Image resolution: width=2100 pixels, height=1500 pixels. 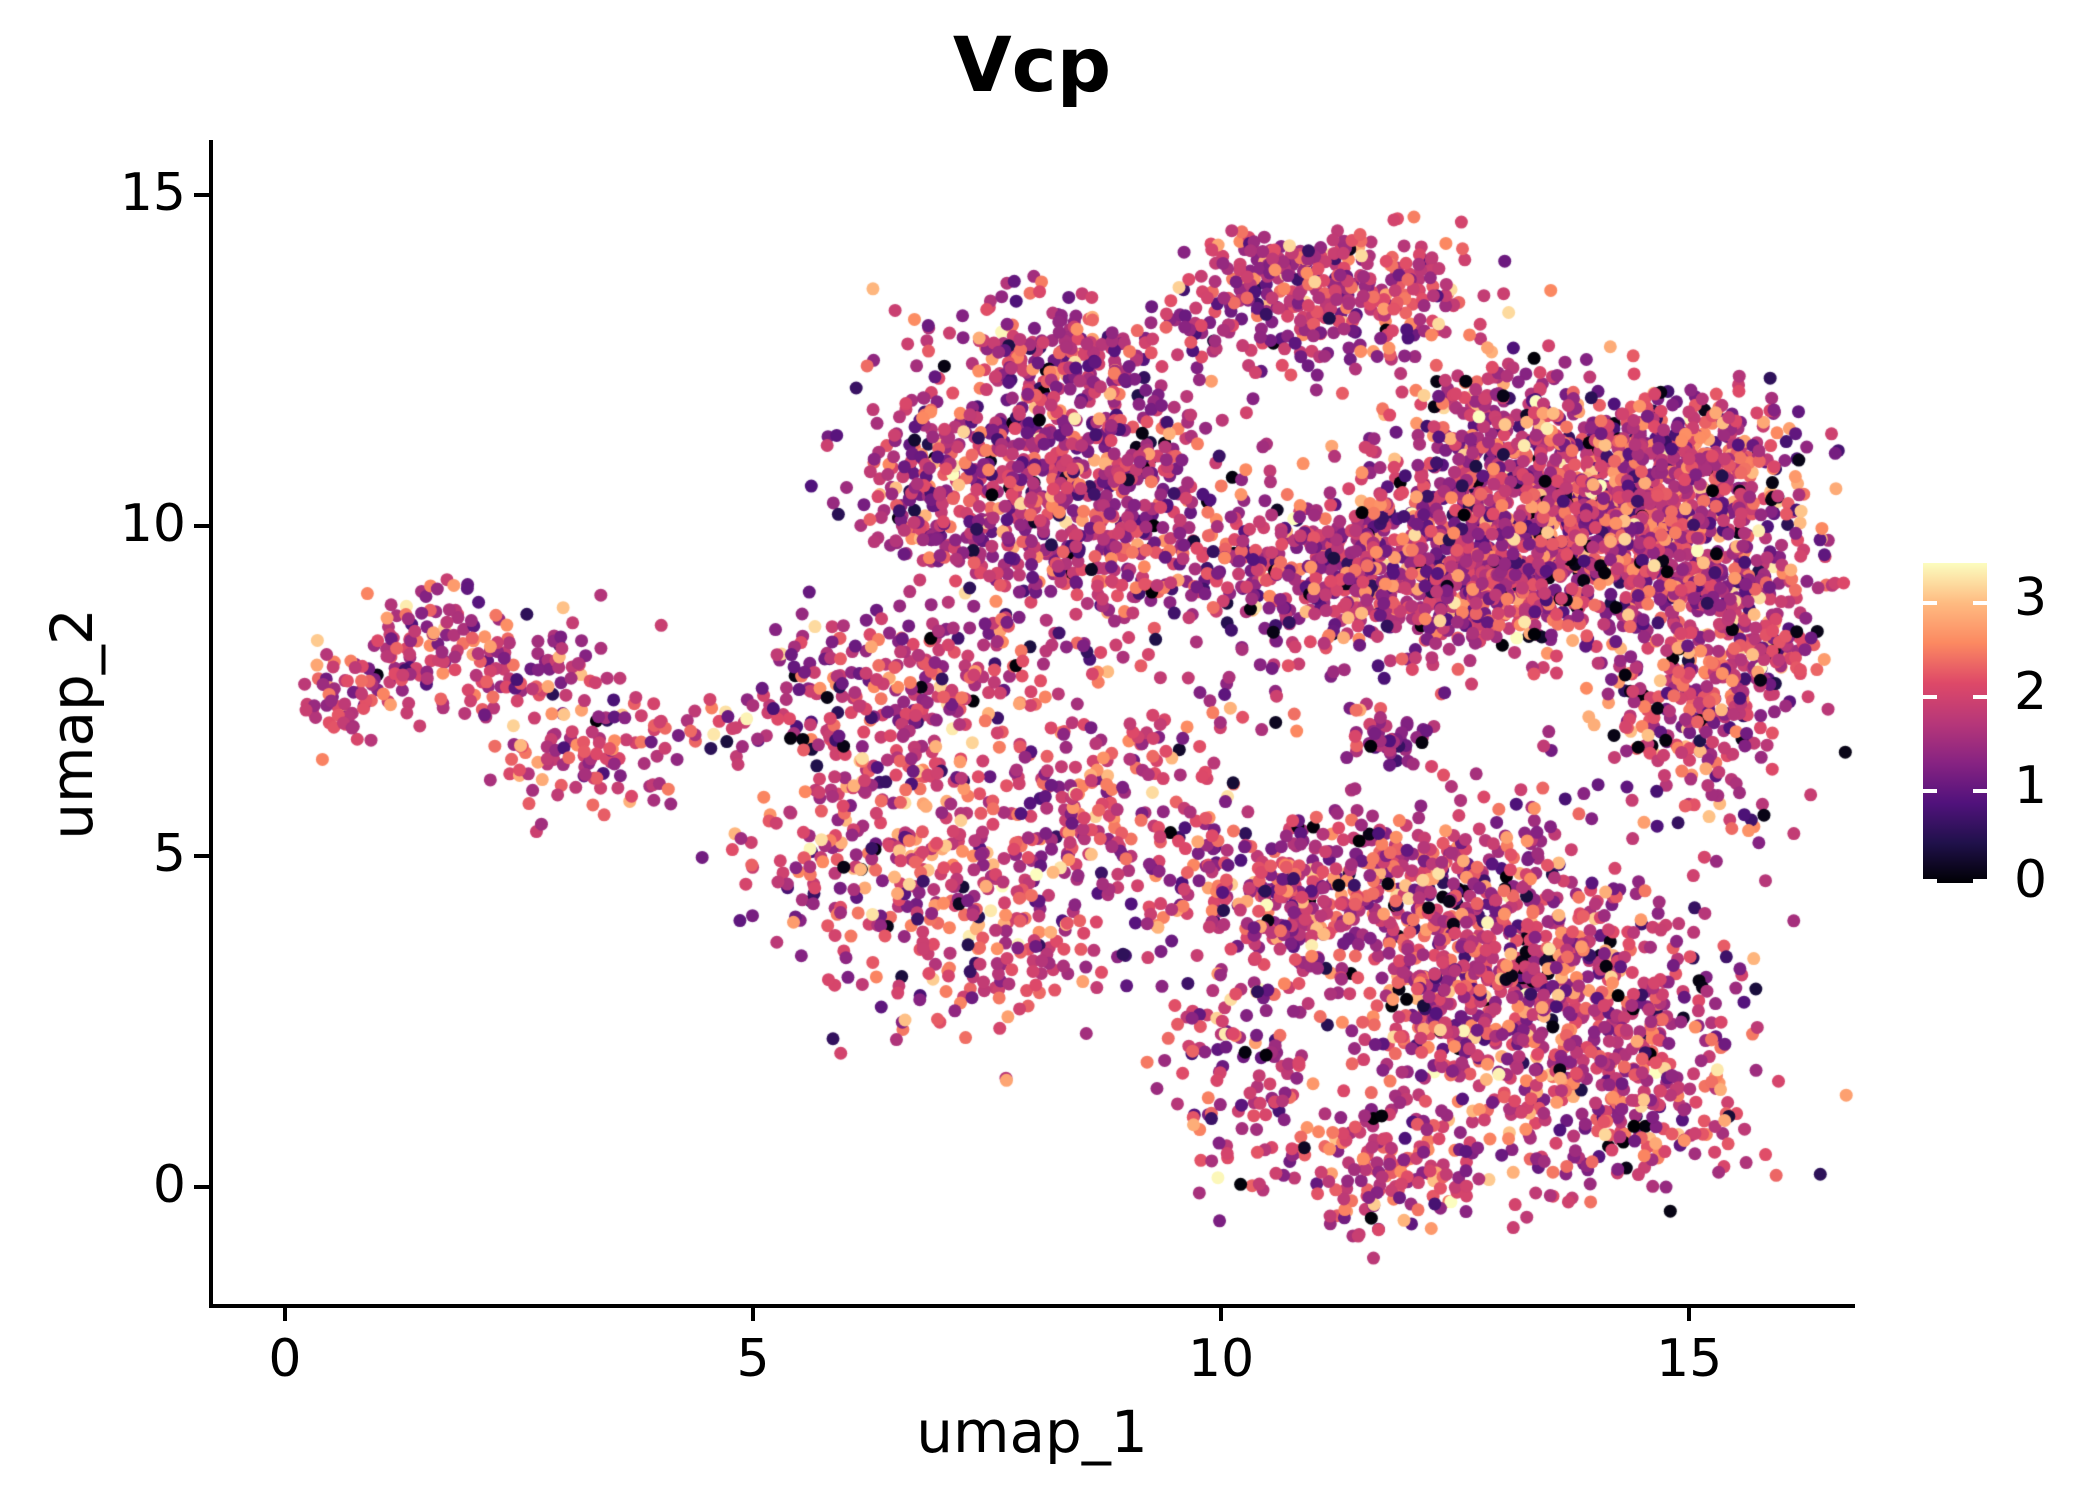 What do you see at coordinates (152, 523) in the screenshot?
I see `y-tick-label: 10` at bounding box center [152, 523].